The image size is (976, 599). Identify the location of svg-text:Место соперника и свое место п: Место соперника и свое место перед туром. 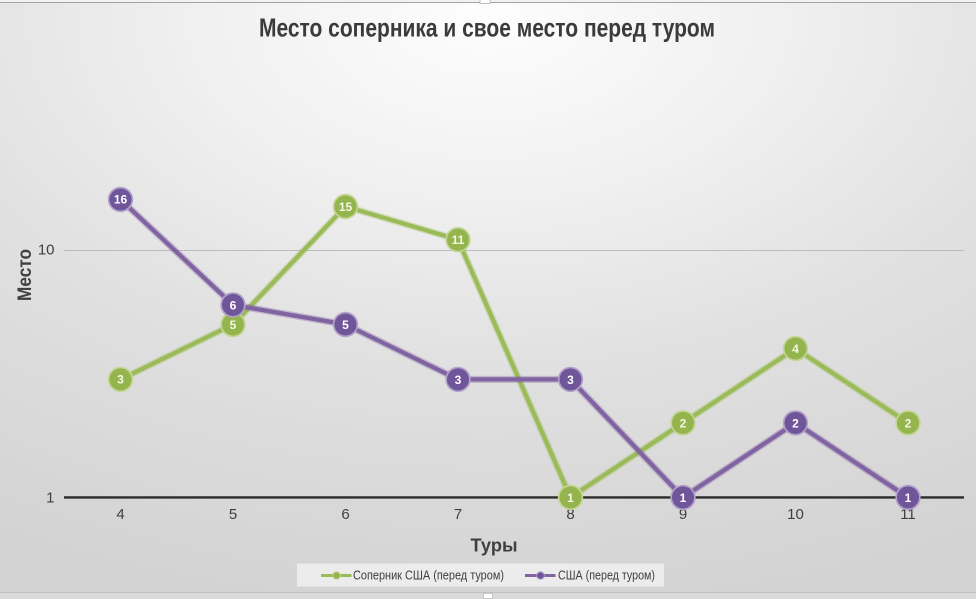
(487, 28).